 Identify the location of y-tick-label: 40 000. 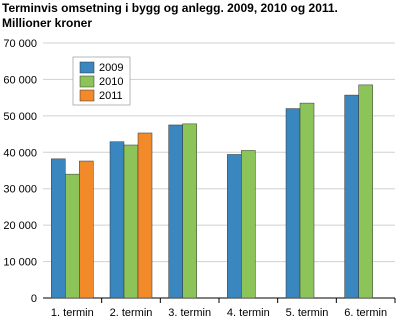
(20, 153).